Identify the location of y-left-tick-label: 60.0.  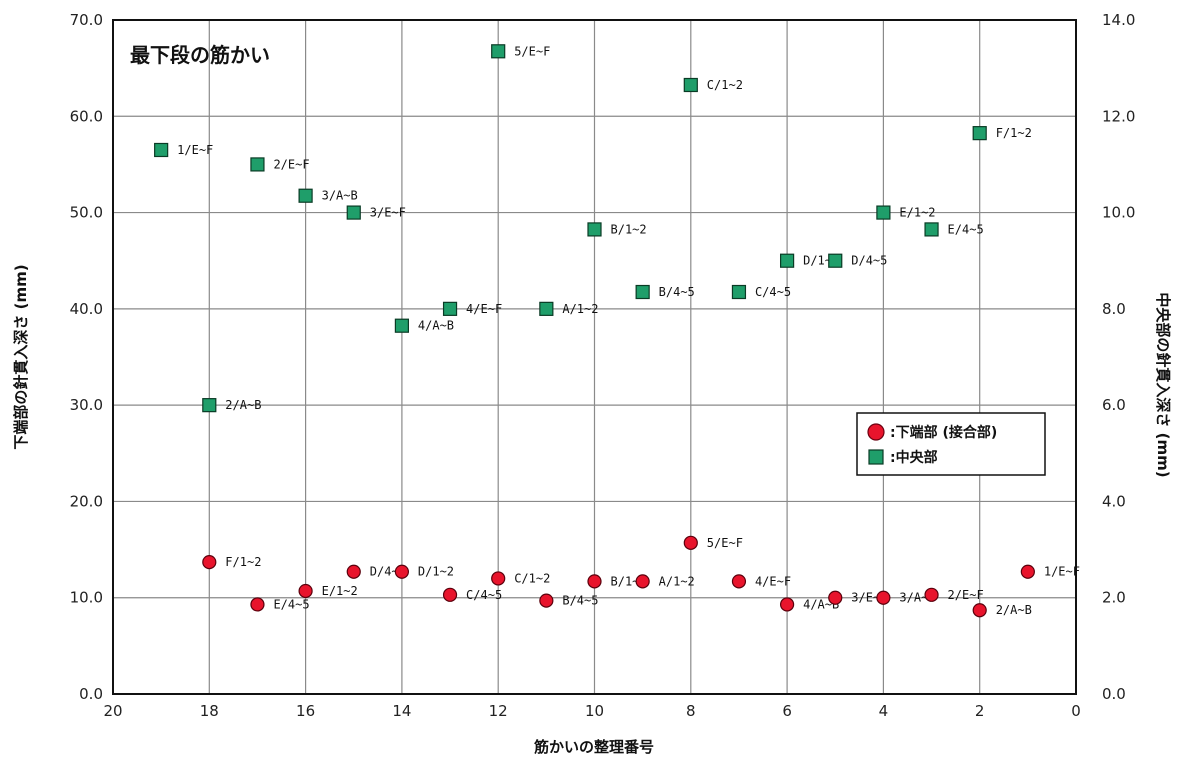
(86, 116).